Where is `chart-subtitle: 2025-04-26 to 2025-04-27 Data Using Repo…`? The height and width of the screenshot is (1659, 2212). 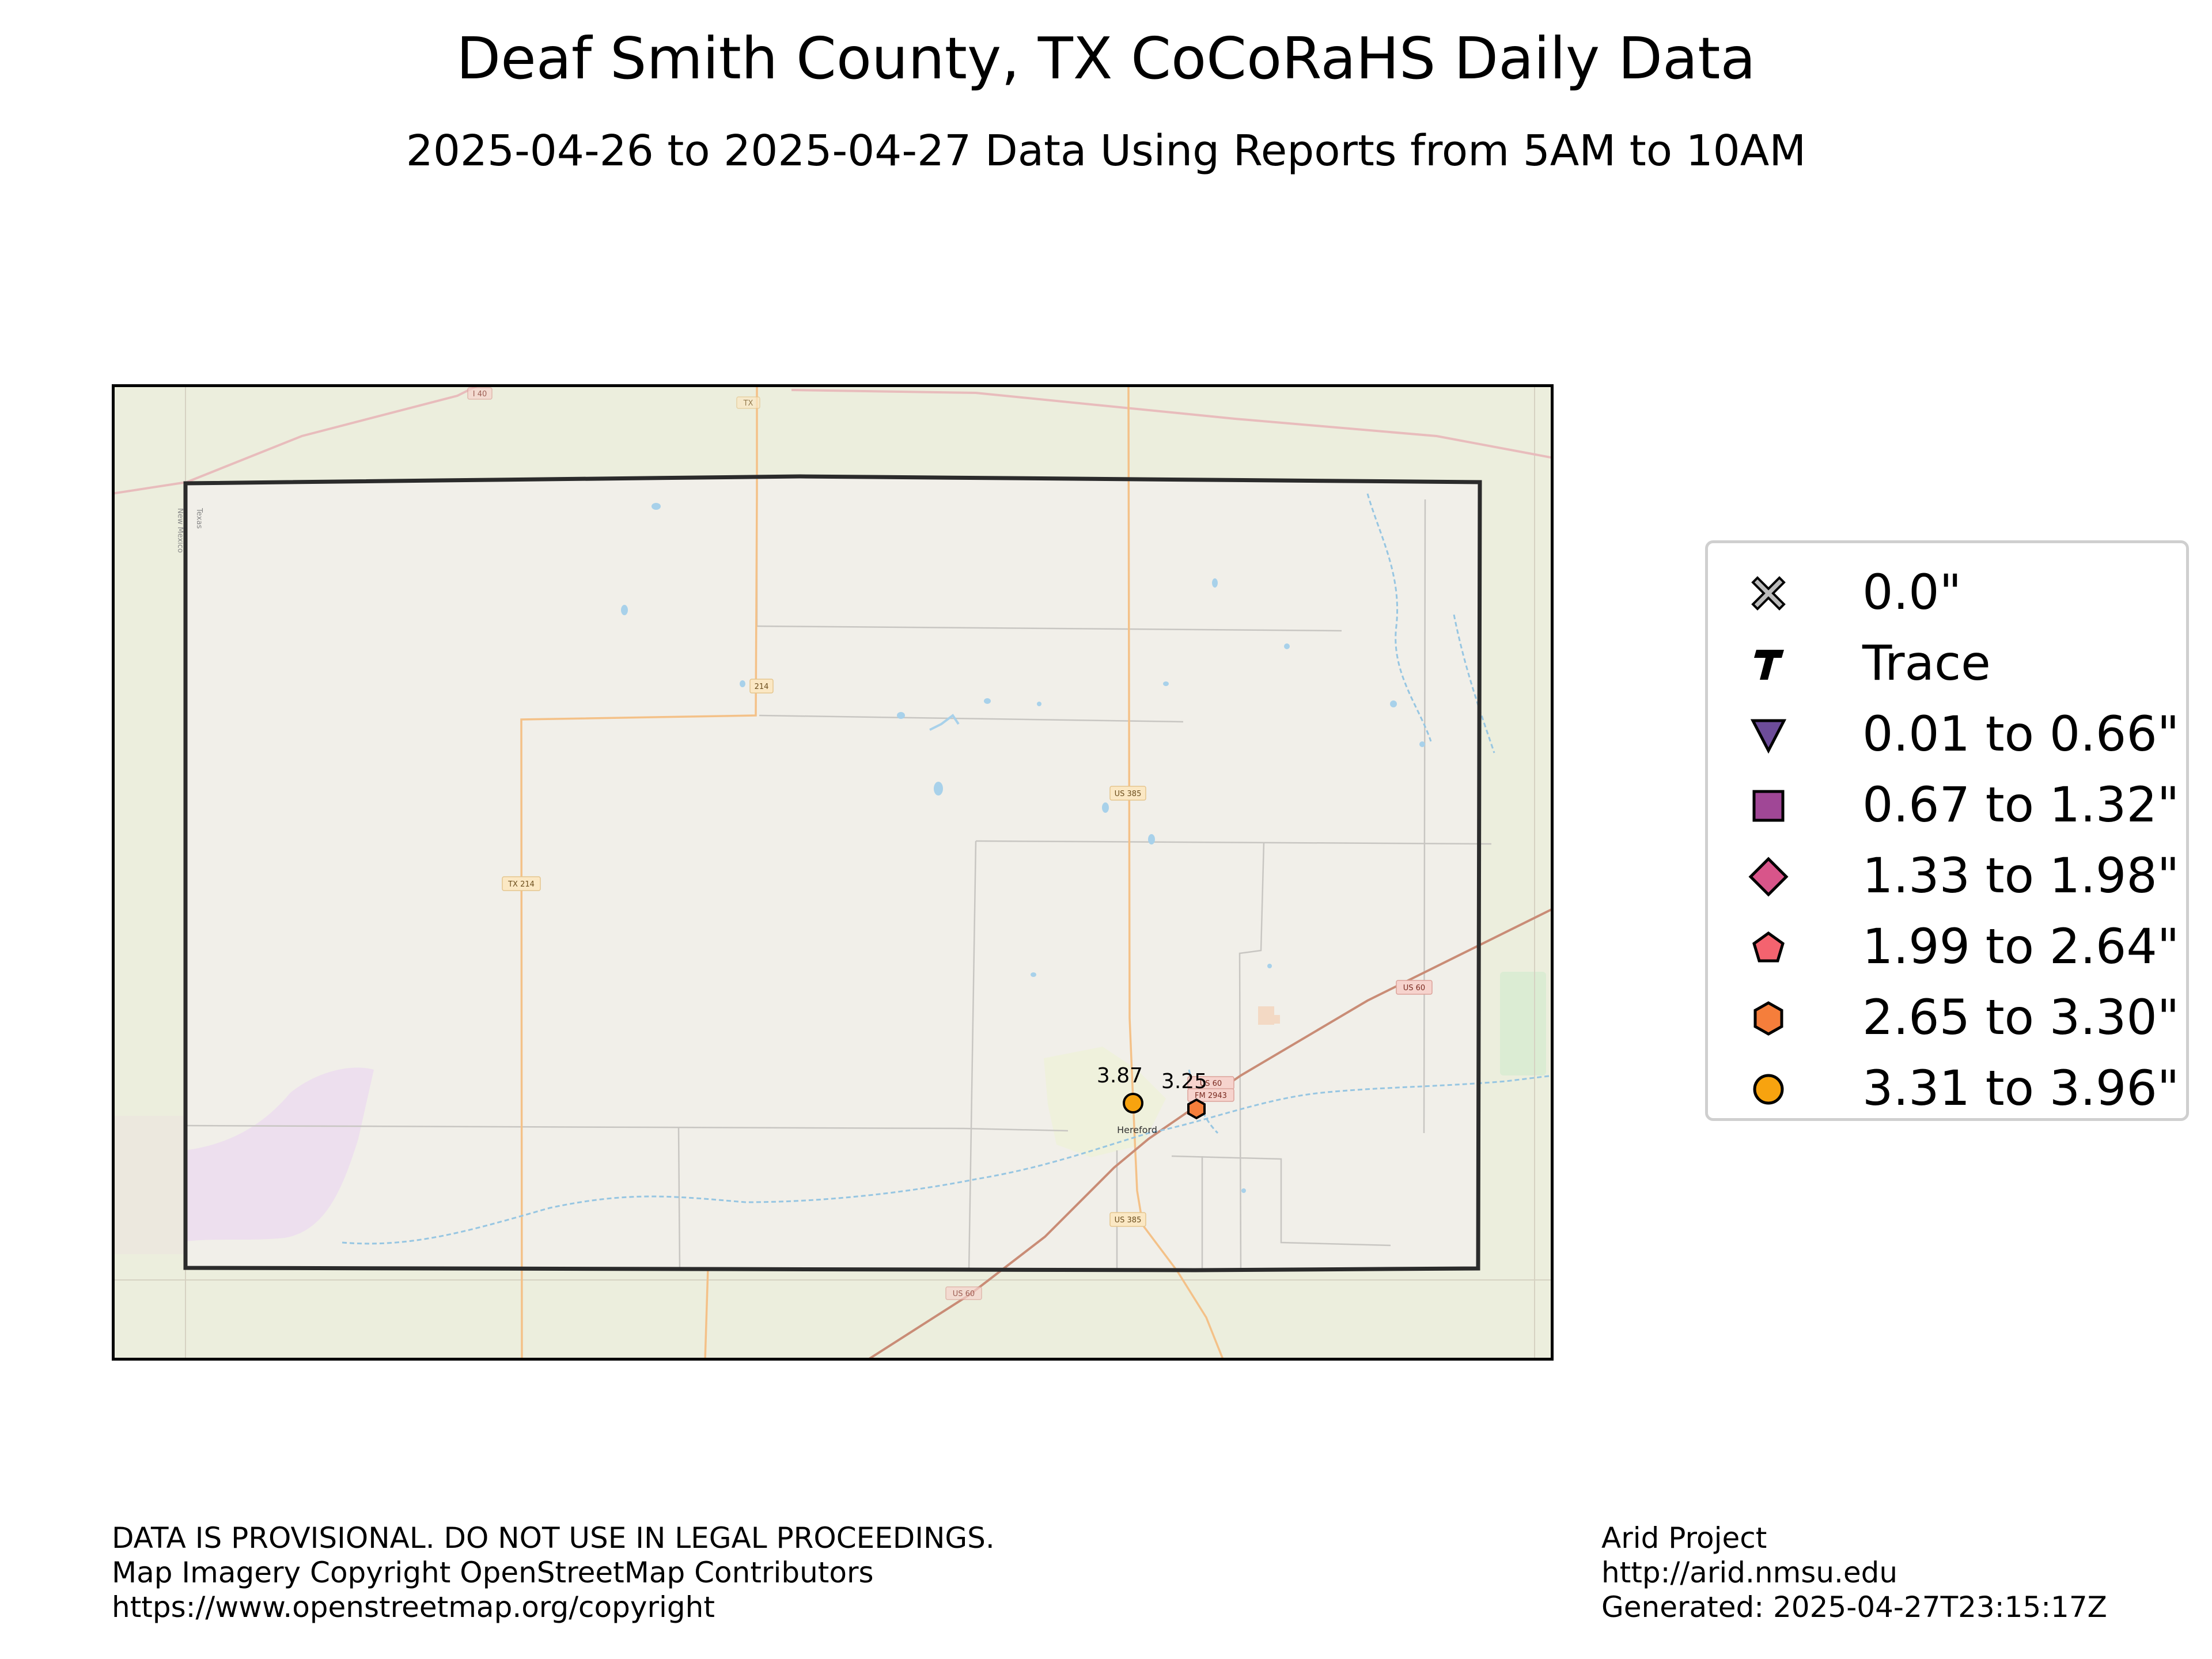 chart-subtitle: 2025-04-26 to 2025-04-27 Data Using Repo… is located at coordinates (1106, 151).